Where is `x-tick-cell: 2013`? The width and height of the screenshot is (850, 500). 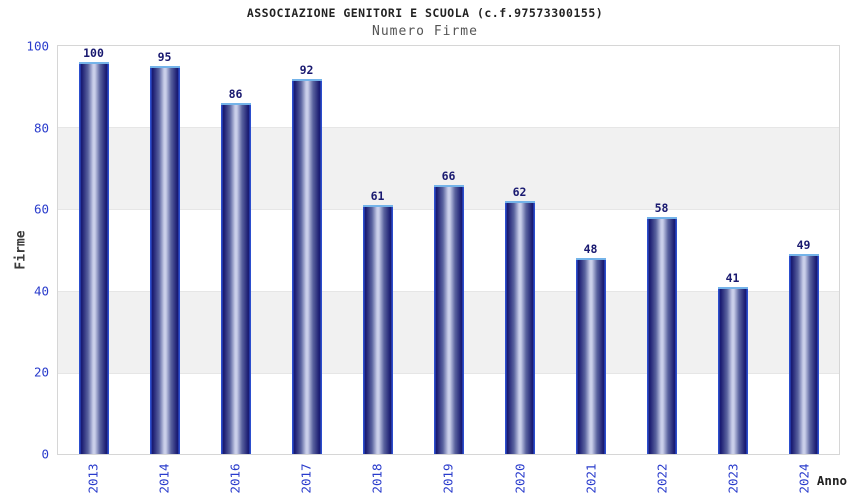
x-tick-cell: 2013 is located at coordinates (92, 478).